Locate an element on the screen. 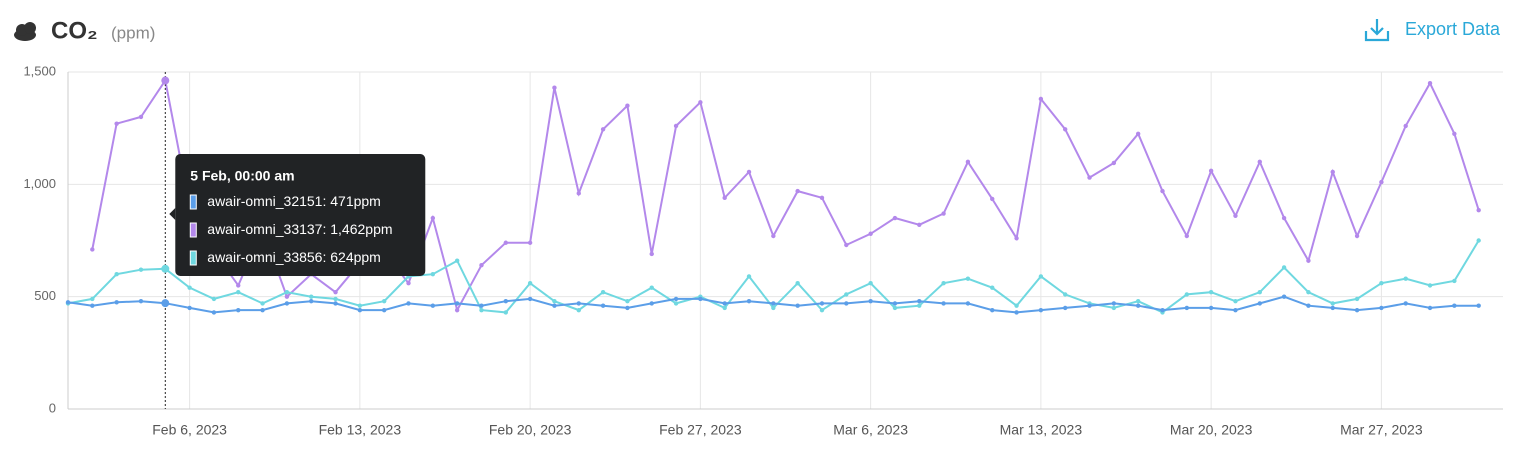 This screenshot has width=1523, height=455. export-button: Export Data is located at coordinates (1453, 29).